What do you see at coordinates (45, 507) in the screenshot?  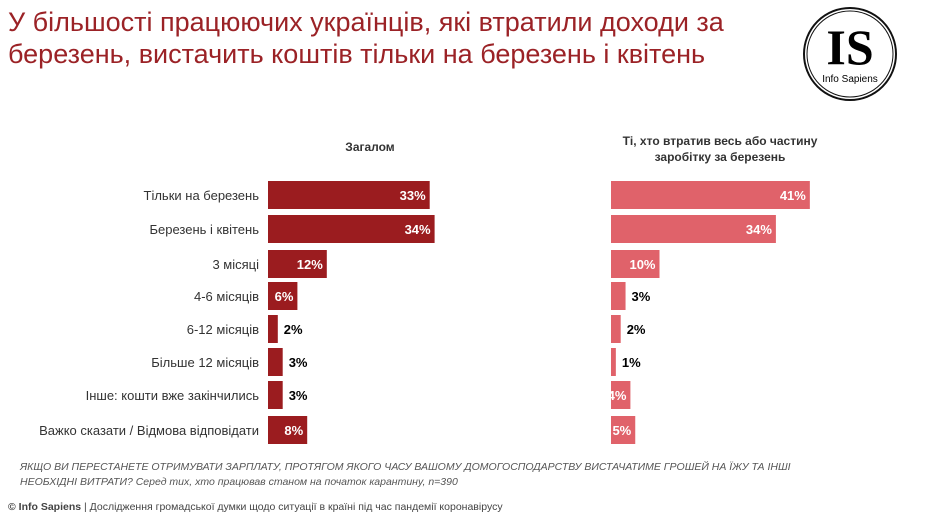 I see `footer-brand: © Info Sapiens` at bounding box center [45, 507].